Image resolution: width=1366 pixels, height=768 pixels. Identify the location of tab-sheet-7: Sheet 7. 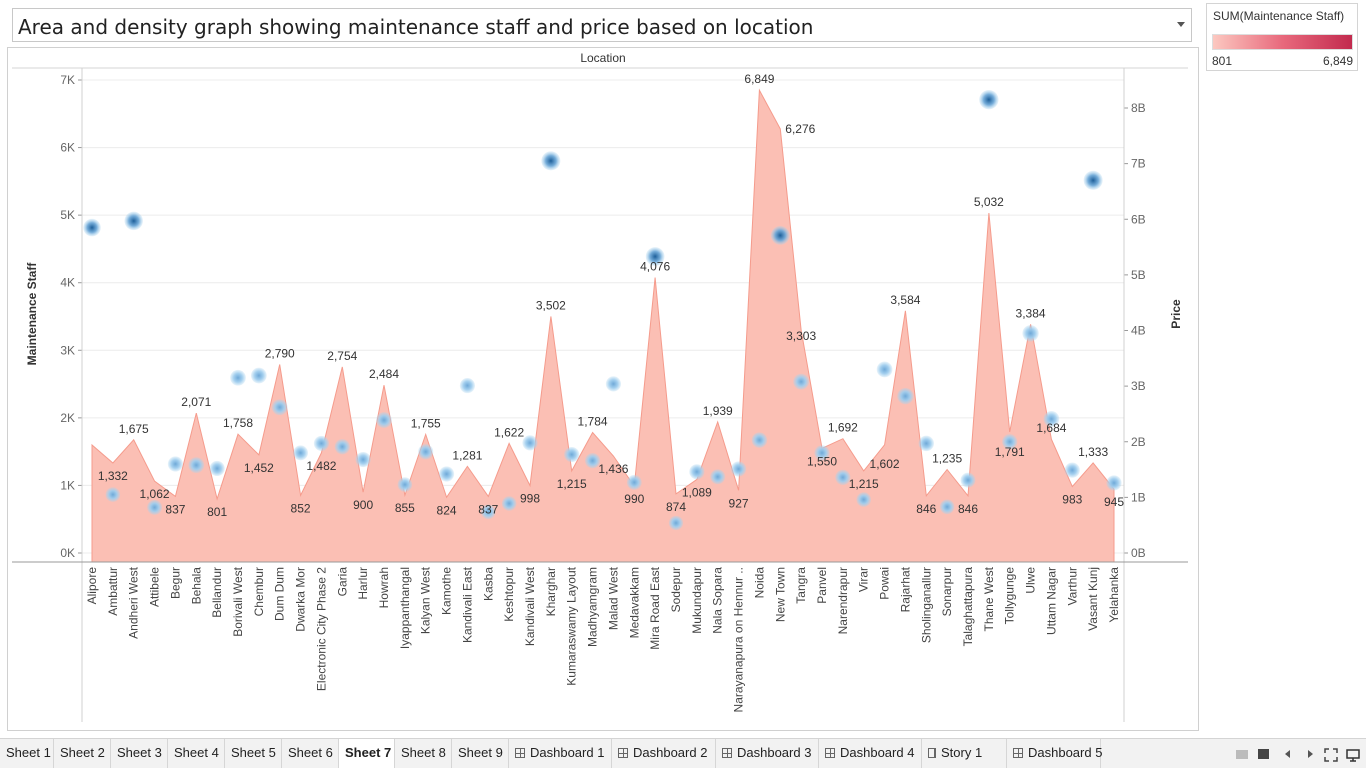
(367, 753).